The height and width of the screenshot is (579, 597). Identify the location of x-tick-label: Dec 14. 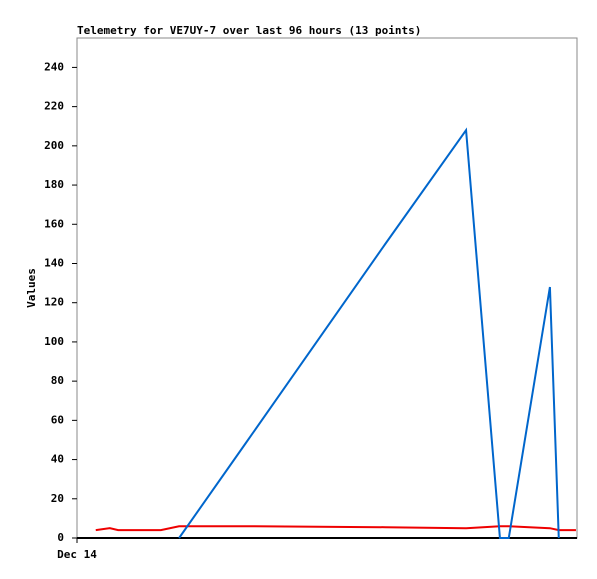
(77, 554).